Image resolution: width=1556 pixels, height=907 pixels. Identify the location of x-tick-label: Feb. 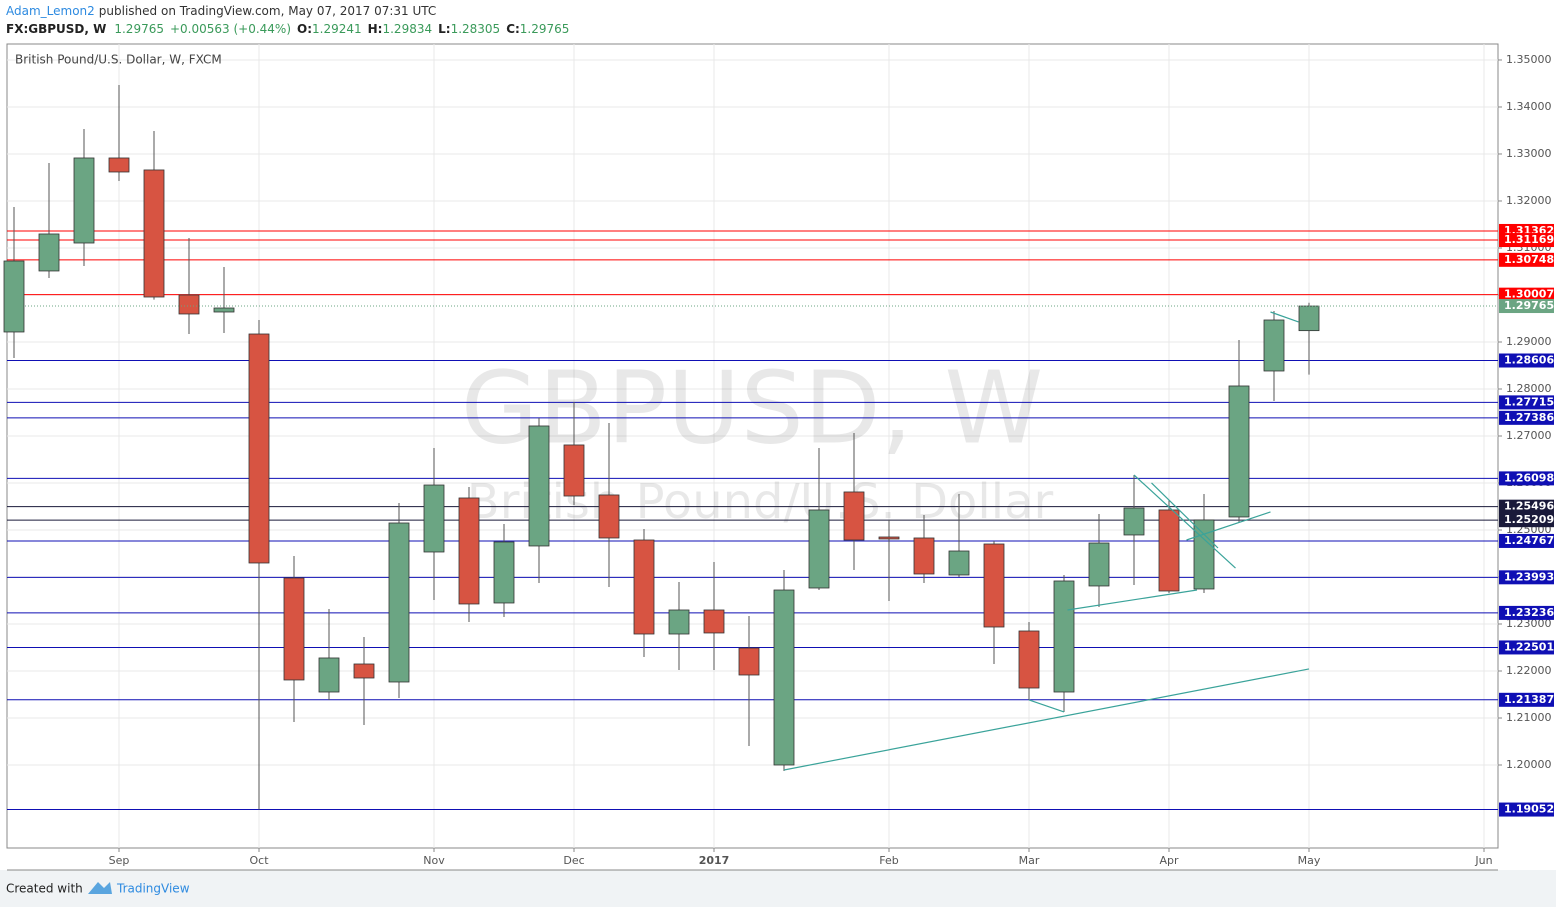
(888, 860).